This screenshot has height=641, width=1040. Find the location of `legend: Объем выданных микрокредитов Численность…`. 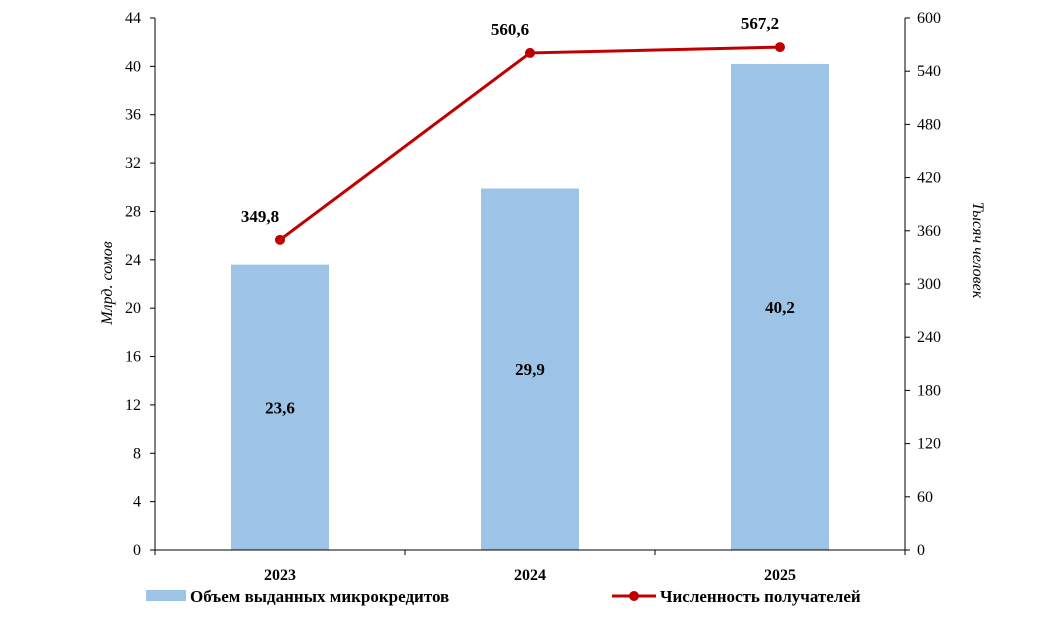

legend: Объем выданных микрокредитов Численность… is located at coordinates (503, 596).